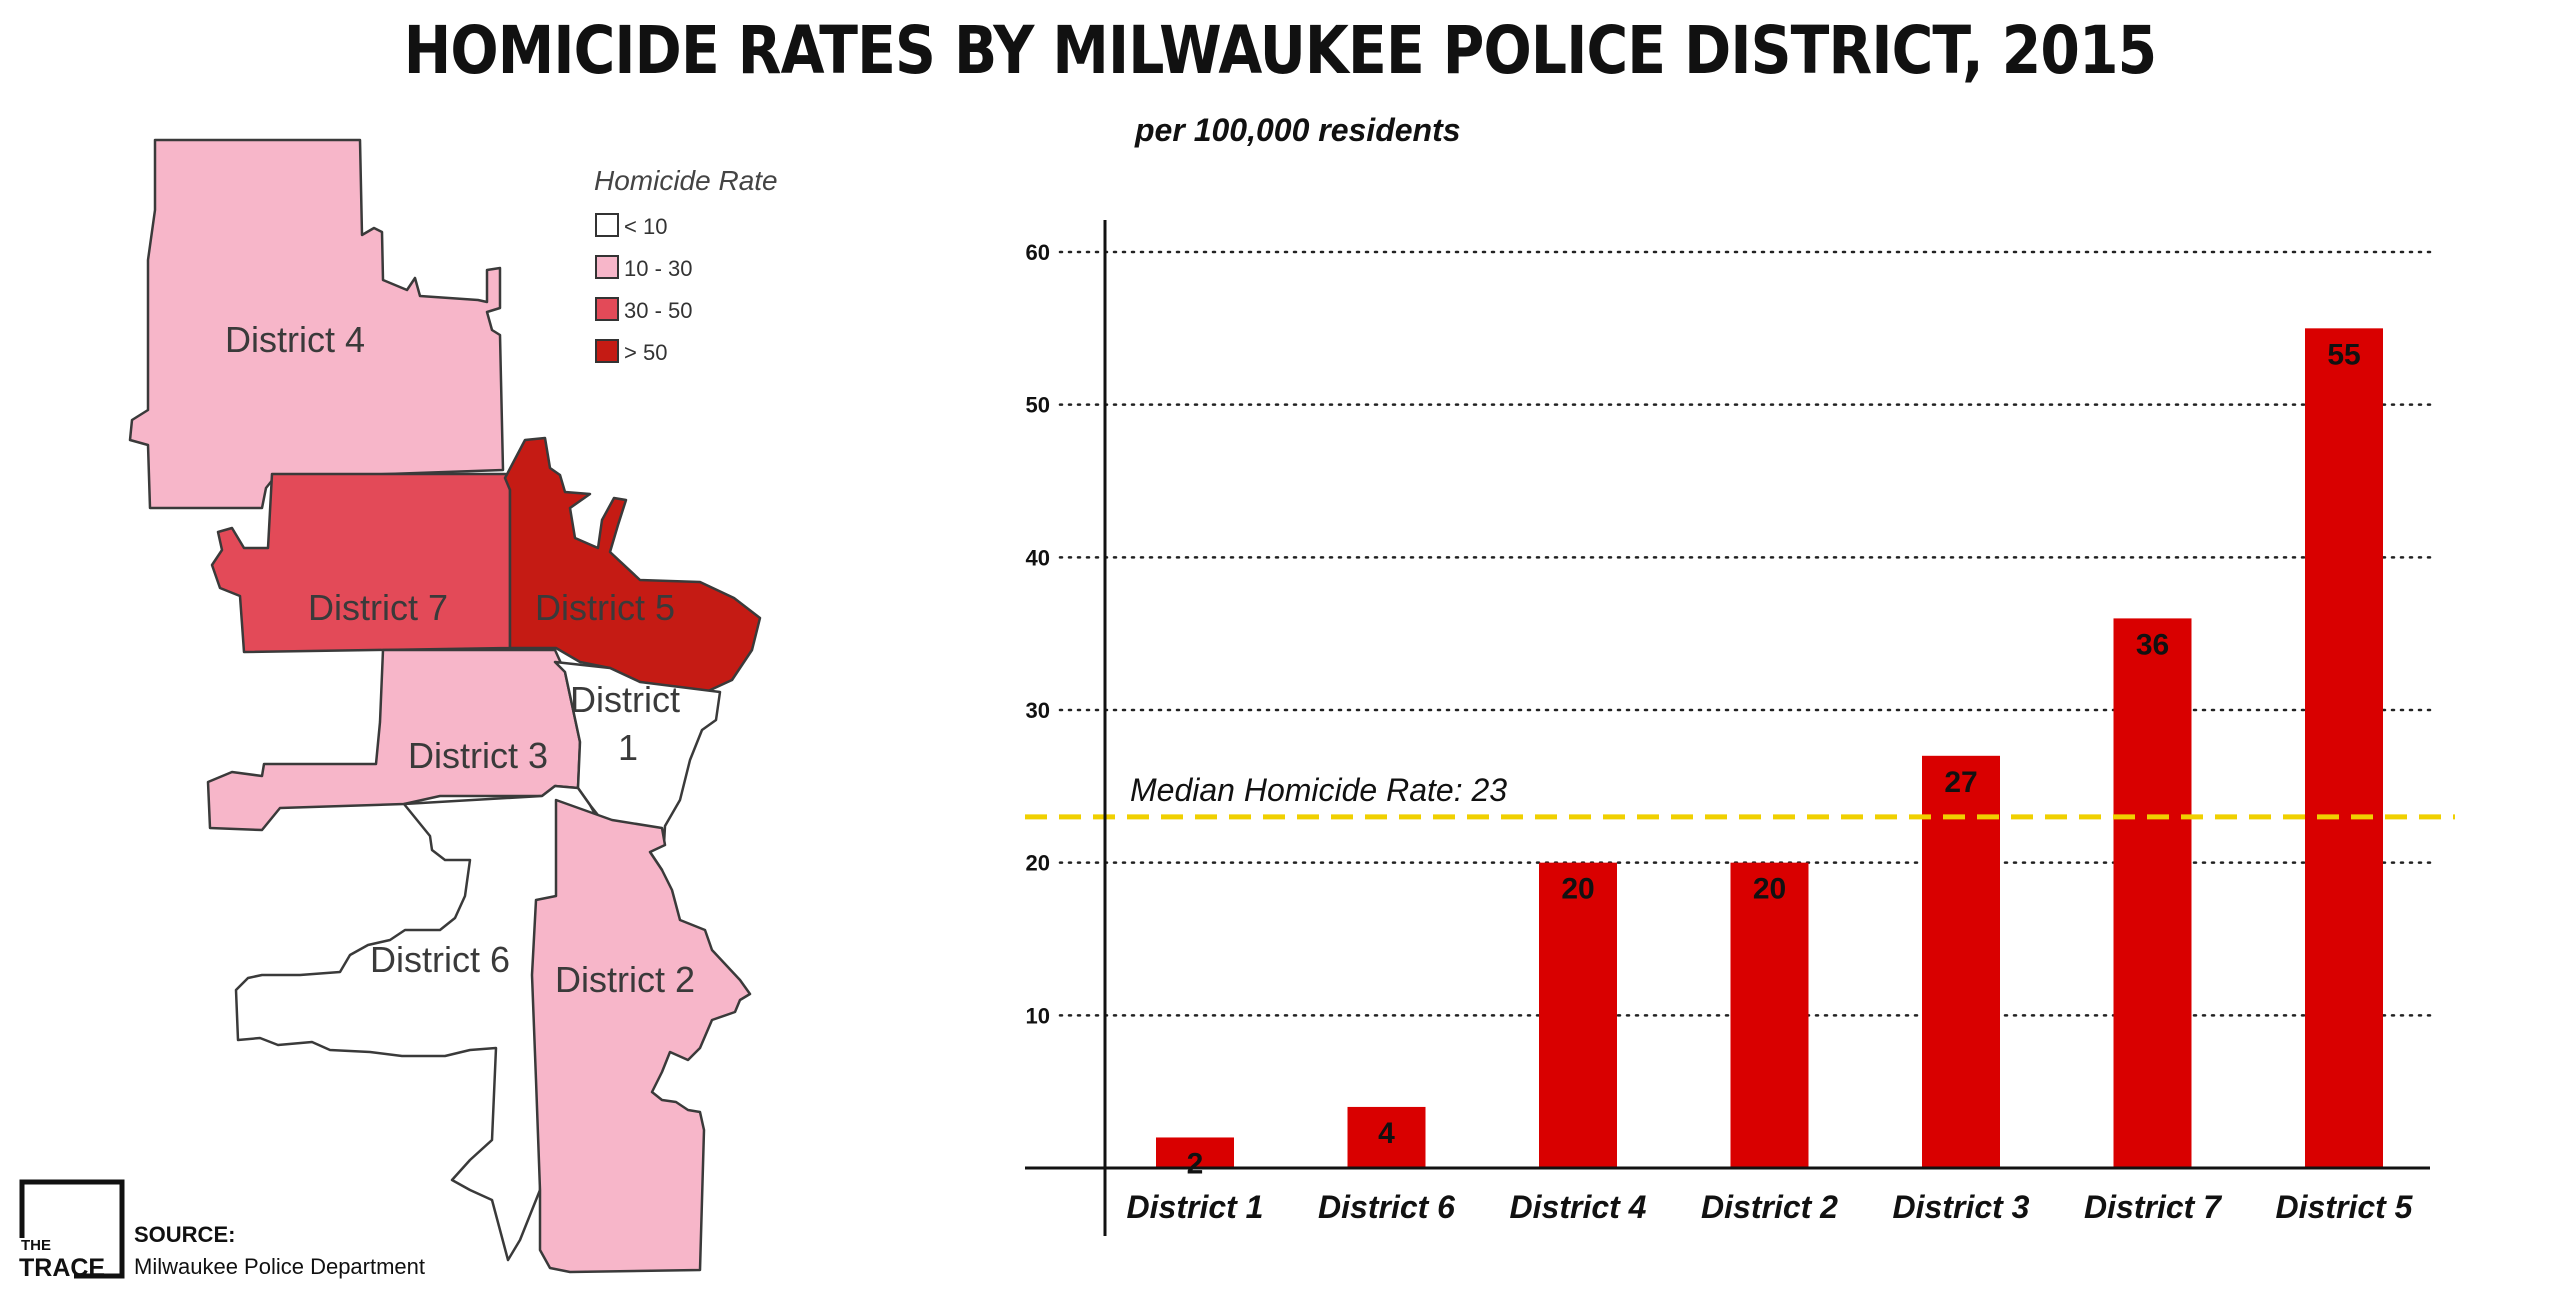 The height and width of the screenshot is (1290, 2560). What do you see at coordinates (686, 180) in the screenshot?
I see `map-legend-title: Homicide Rate` at bounding box center [686, 180].